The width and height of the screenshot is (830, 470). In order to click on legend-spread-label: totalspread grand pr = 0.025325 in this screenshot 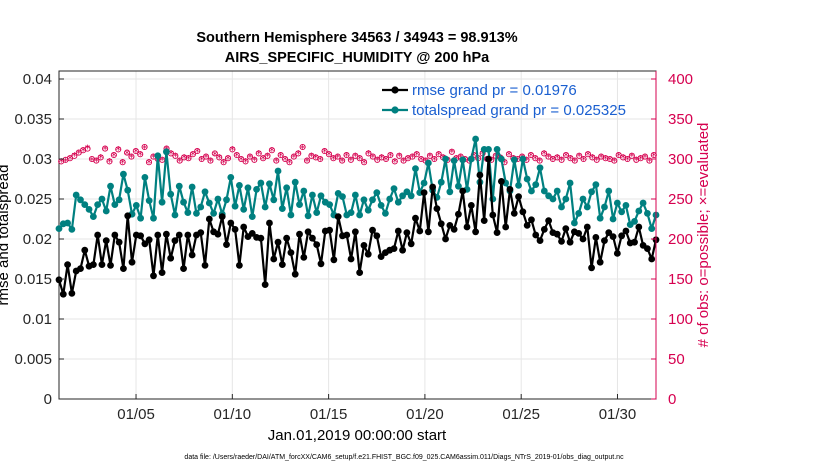, I will do `click(519, 110)`.